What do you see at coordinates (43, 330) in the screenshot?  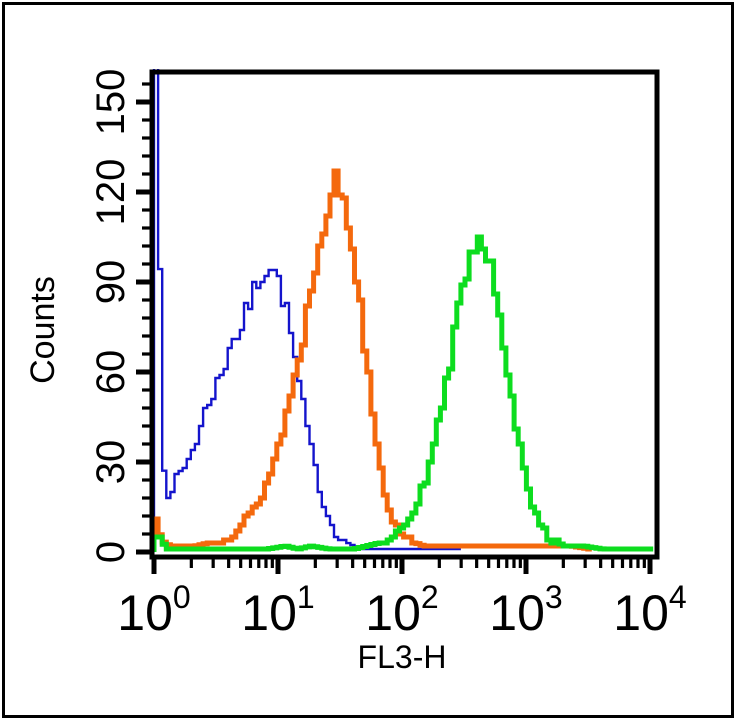 I see `y-axis-title: Counts` at bounding box center [43, 330].